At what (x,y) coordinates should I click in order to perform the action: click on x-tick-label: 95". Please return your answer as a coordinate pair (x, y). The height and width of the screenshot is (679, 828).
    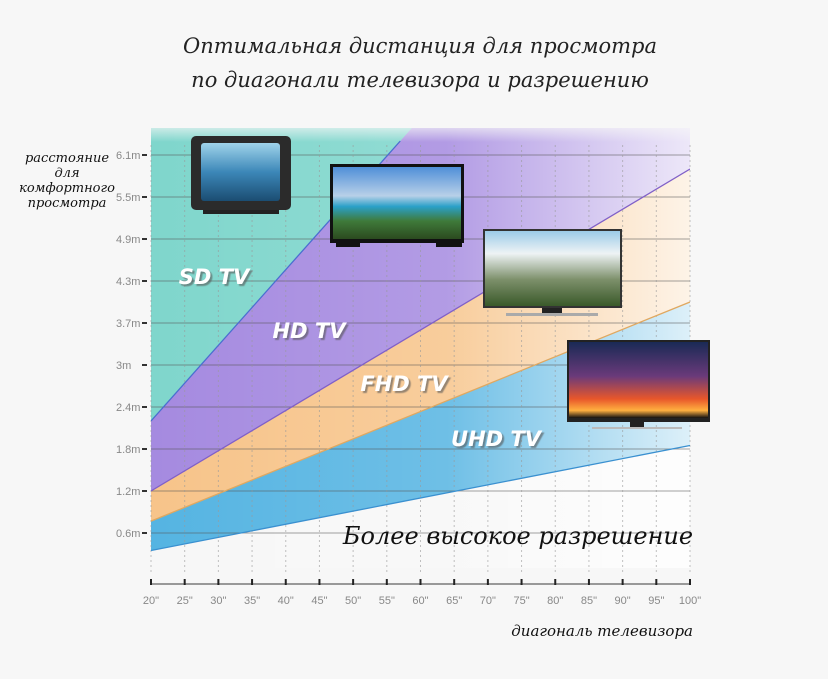
    Looking at the image, I should click on (656, 601).